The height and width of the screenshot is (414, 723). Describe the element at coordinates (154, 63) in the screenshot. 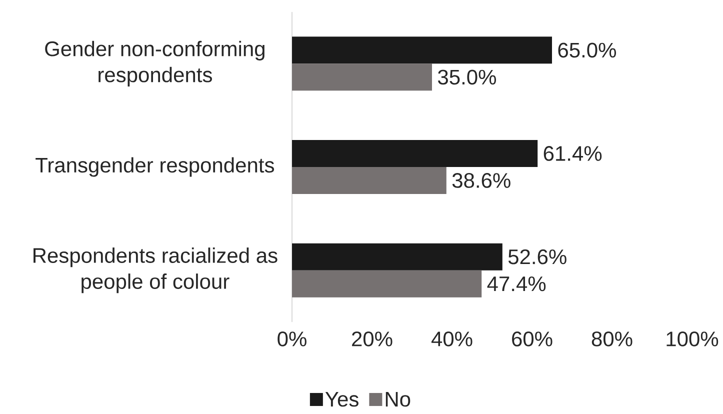

I see `y-tick-label: Gender non-conforming respondents` at that location.